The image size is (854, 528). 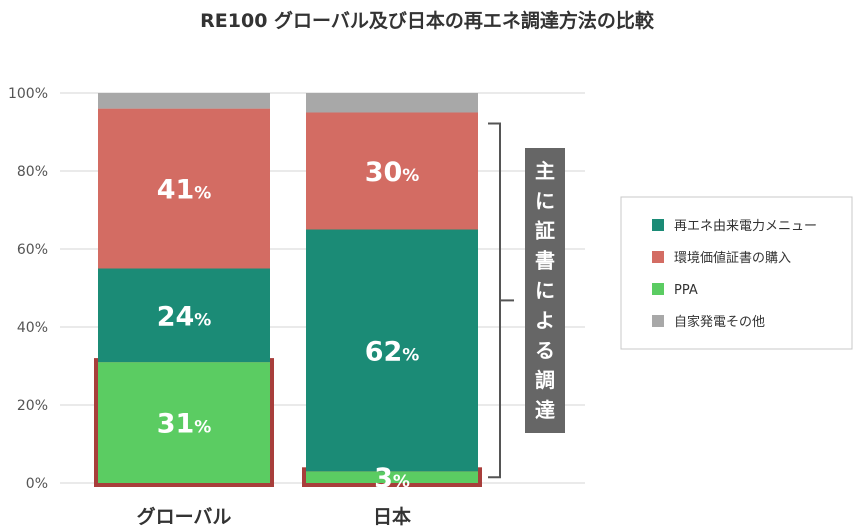 I want to click on annotation-box, so click(x=545, y=290).